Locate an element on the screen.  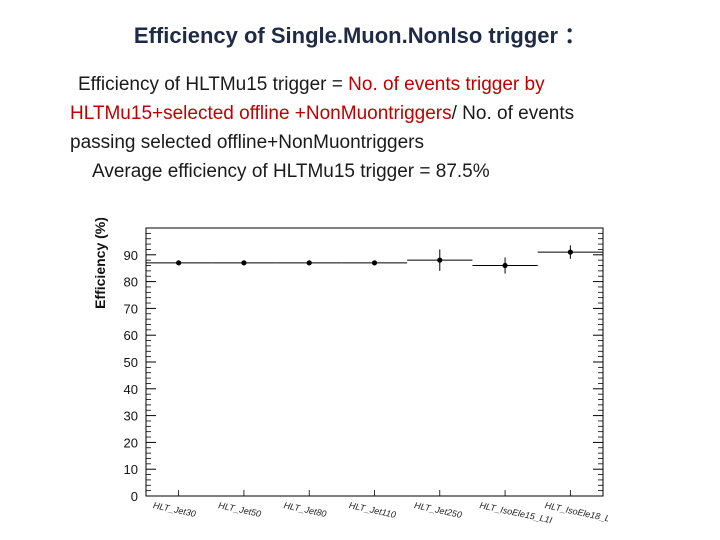
slide-title-colon: ： is located at coordinates (575, 35).